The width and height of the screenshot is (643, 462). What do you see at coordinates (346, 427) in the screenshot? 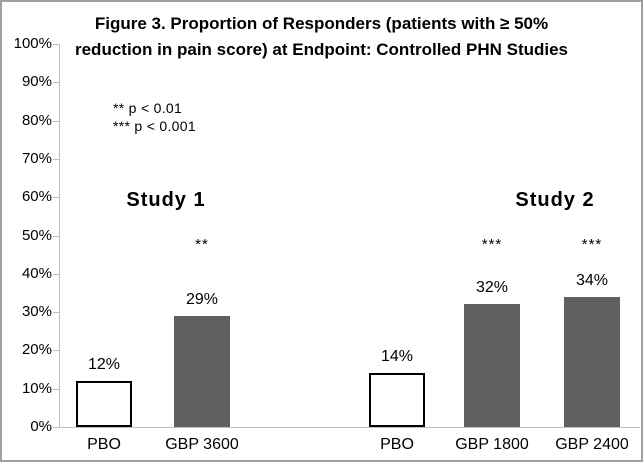
I see `x-axis-line` at bounding box center [346, 427].